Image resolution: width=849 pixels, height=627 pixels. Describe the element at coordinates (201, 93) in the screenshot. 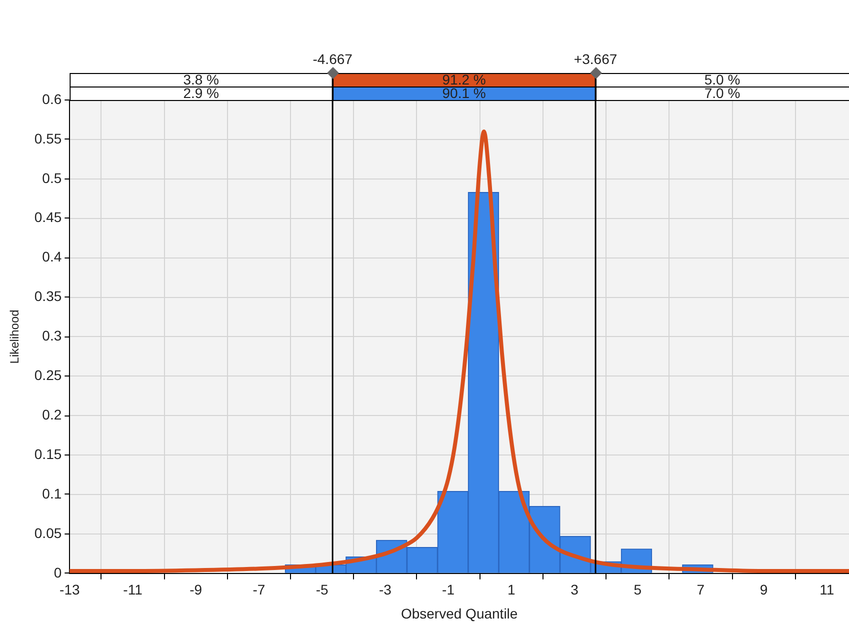

I see `annotation: 2.9 %` at that location.